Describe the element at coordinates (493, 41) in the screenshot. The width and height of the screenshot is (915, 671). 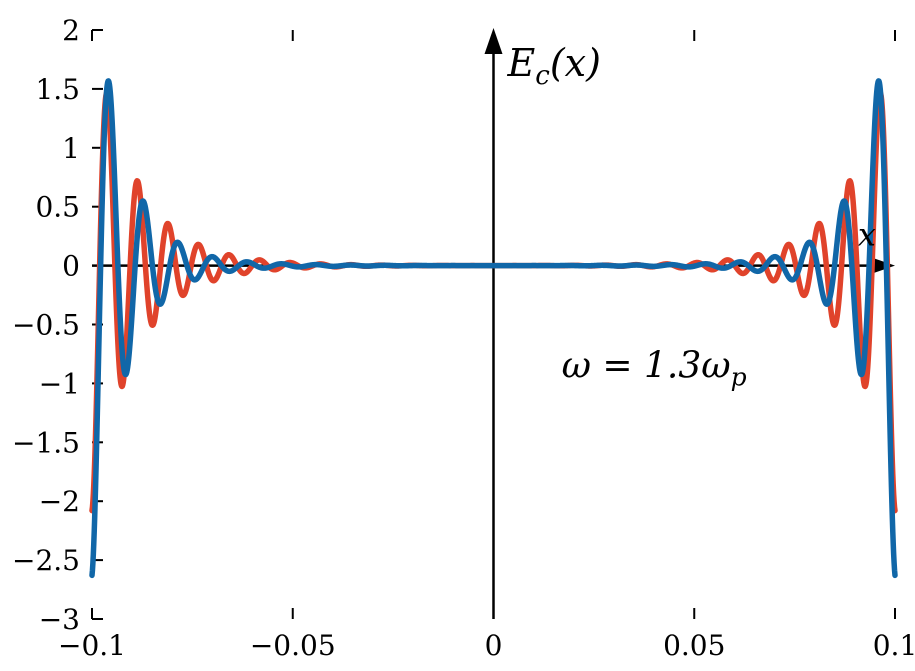
I see `y-axis-arrow` at that location.